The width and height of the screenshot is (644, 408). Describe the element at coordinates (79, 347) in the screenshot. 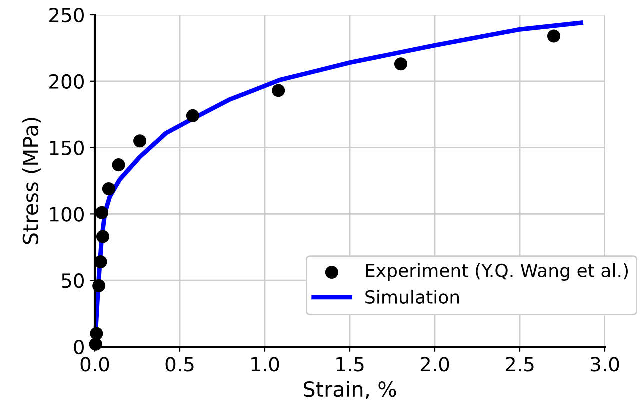

I see `y-tick-label: 0` at that location.